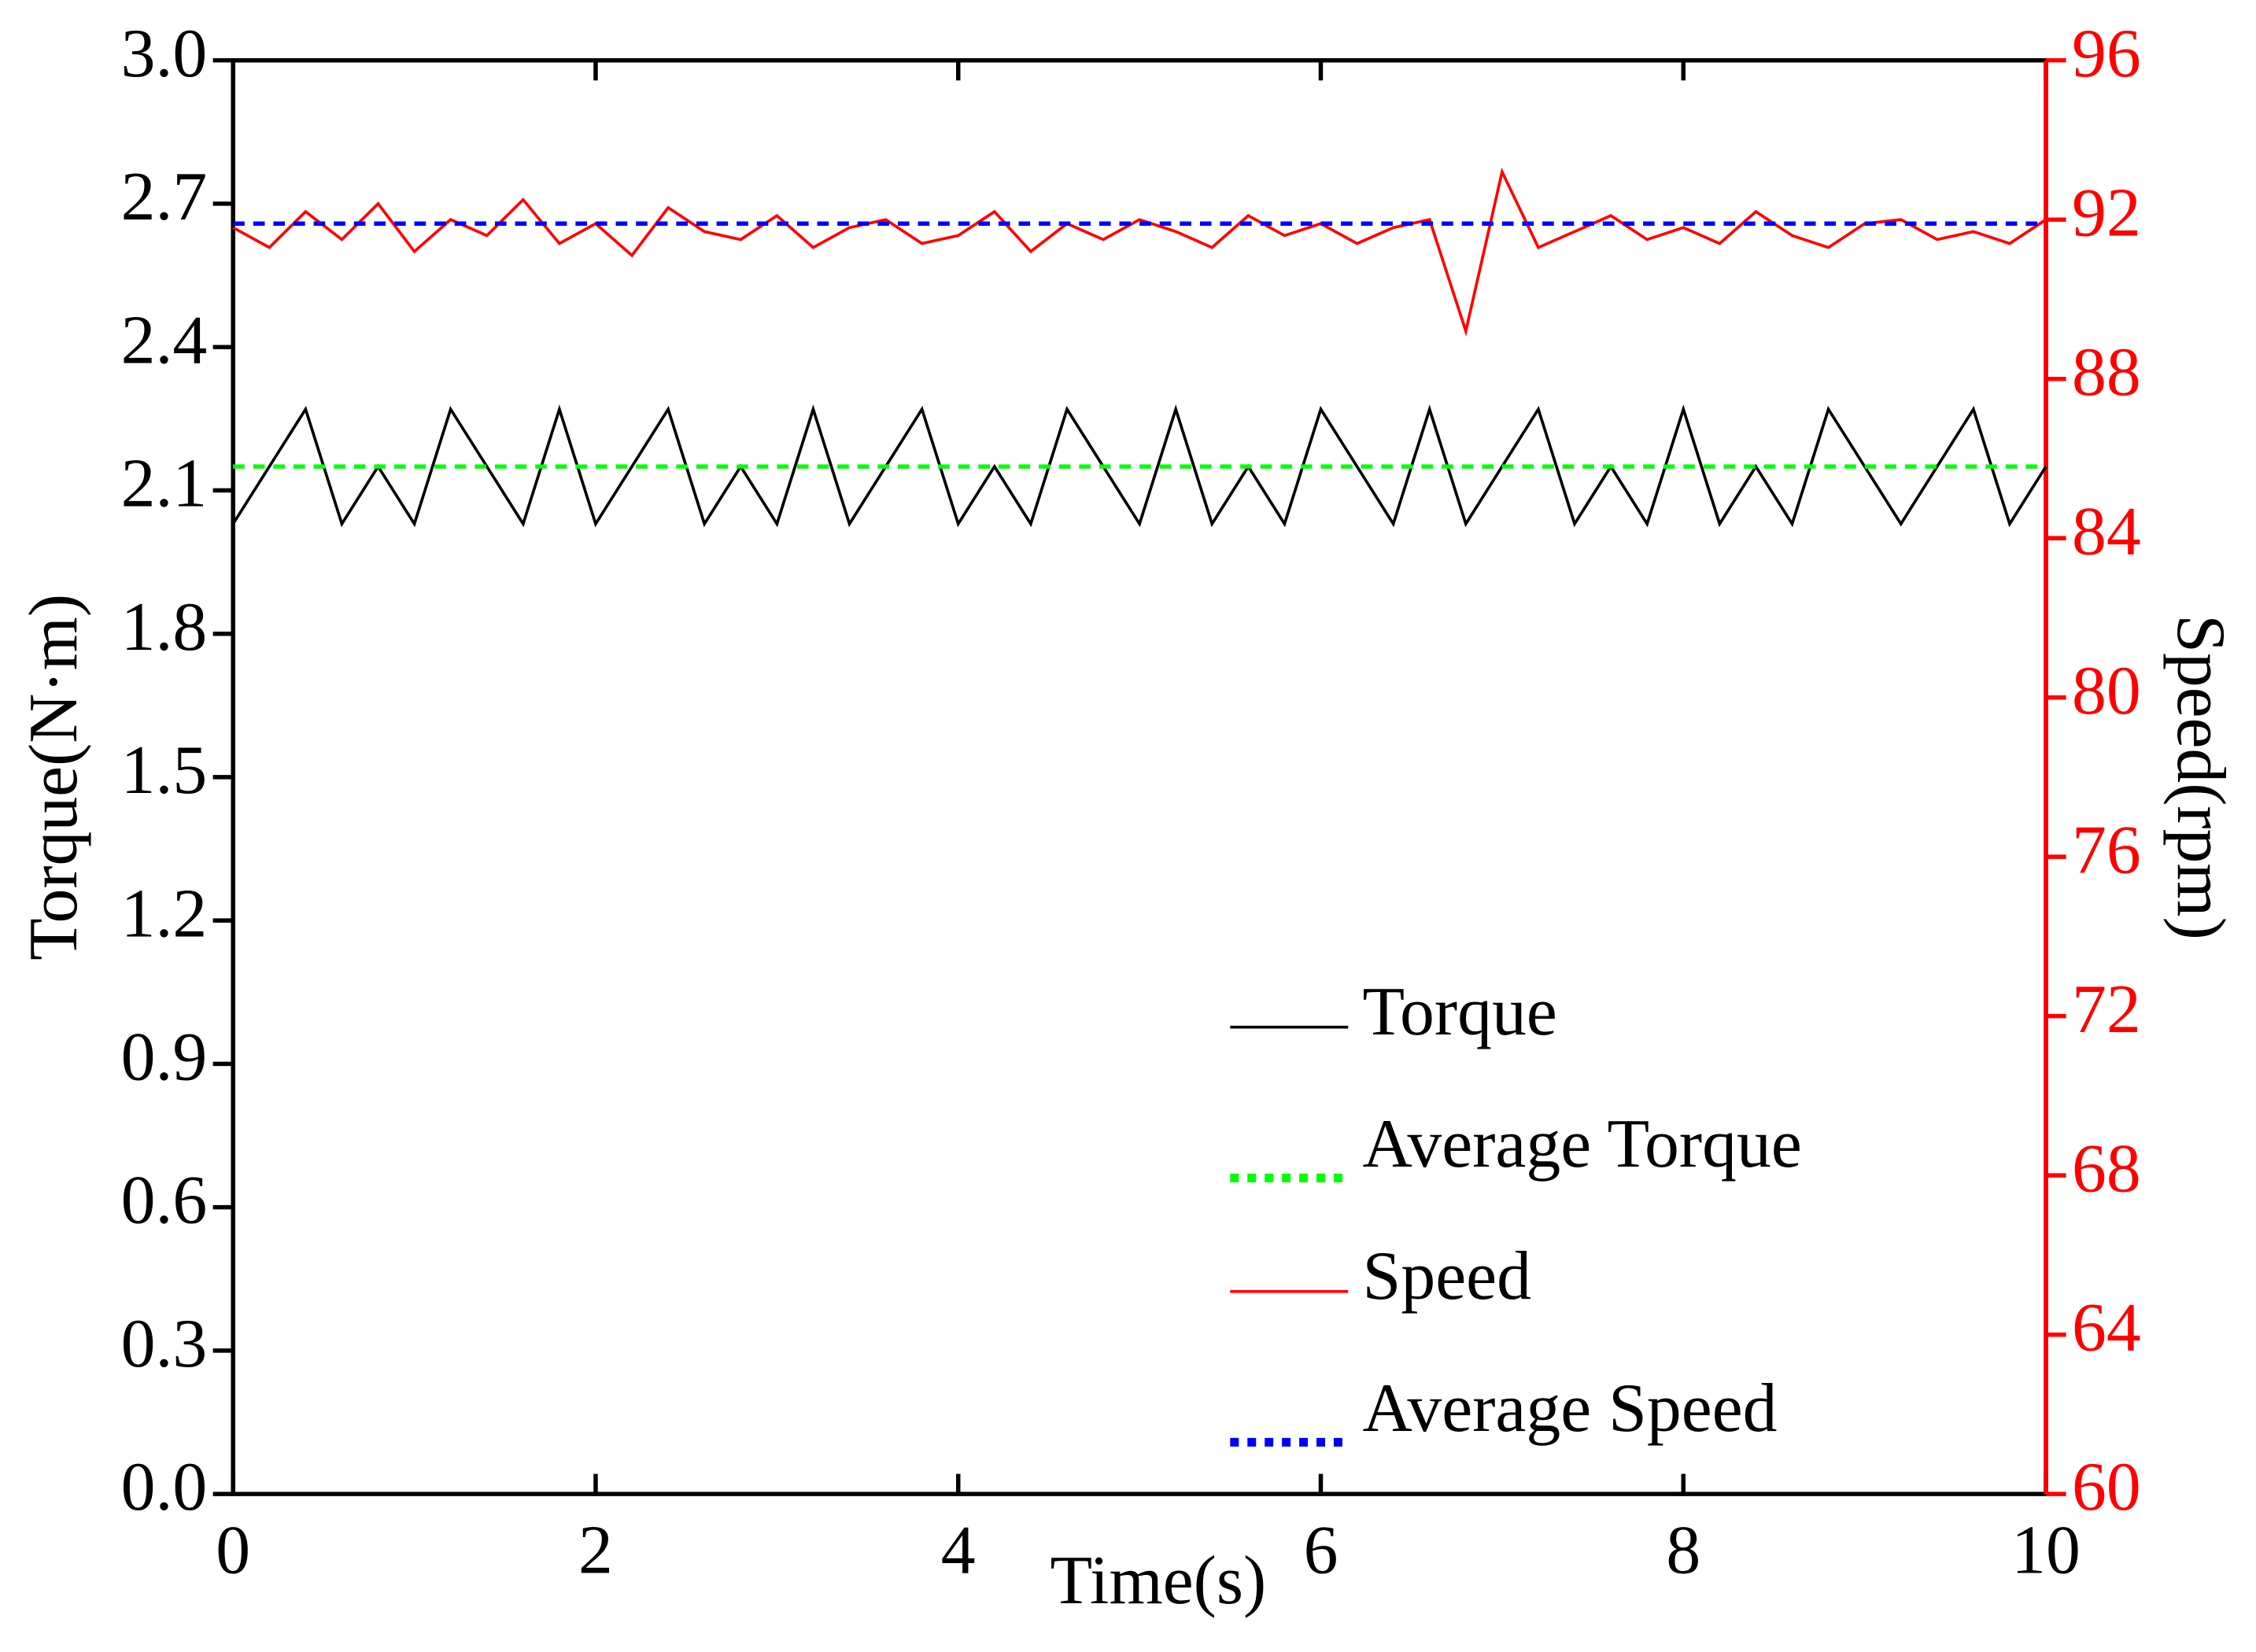  I want to click on y-tick-label: 2.1, so click(164, 483).